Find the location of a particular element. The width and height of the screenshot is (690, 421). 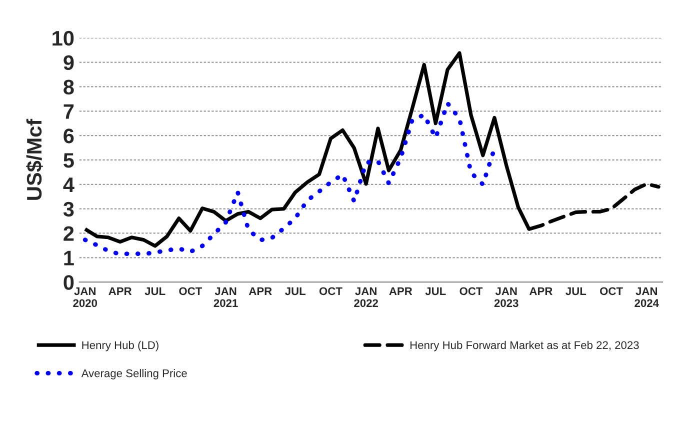

y-tick-label: 3 is located at coordinates (68, 209).